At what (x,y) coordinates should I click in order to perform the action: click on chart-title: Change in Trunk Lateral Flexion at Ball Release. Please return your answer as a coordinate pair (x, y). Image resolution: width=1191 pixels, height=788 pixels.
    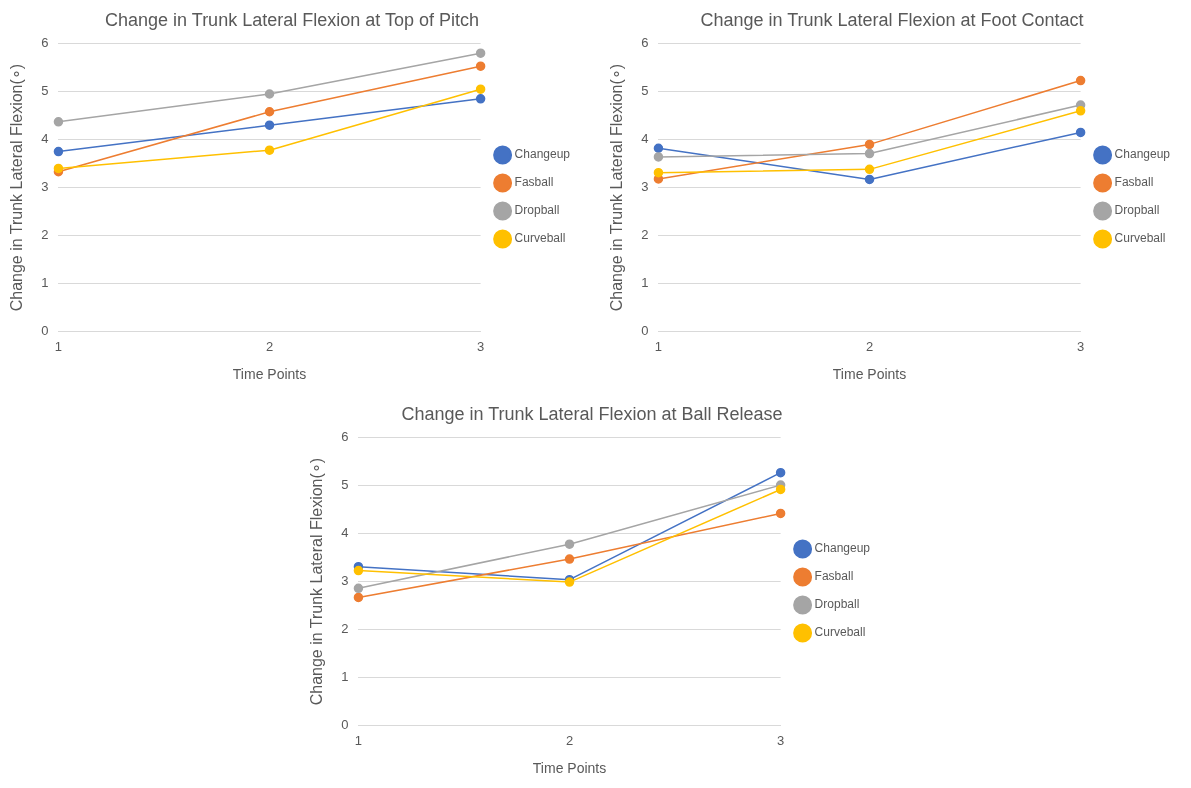
    Looking at the image, I should click on (592, 413).